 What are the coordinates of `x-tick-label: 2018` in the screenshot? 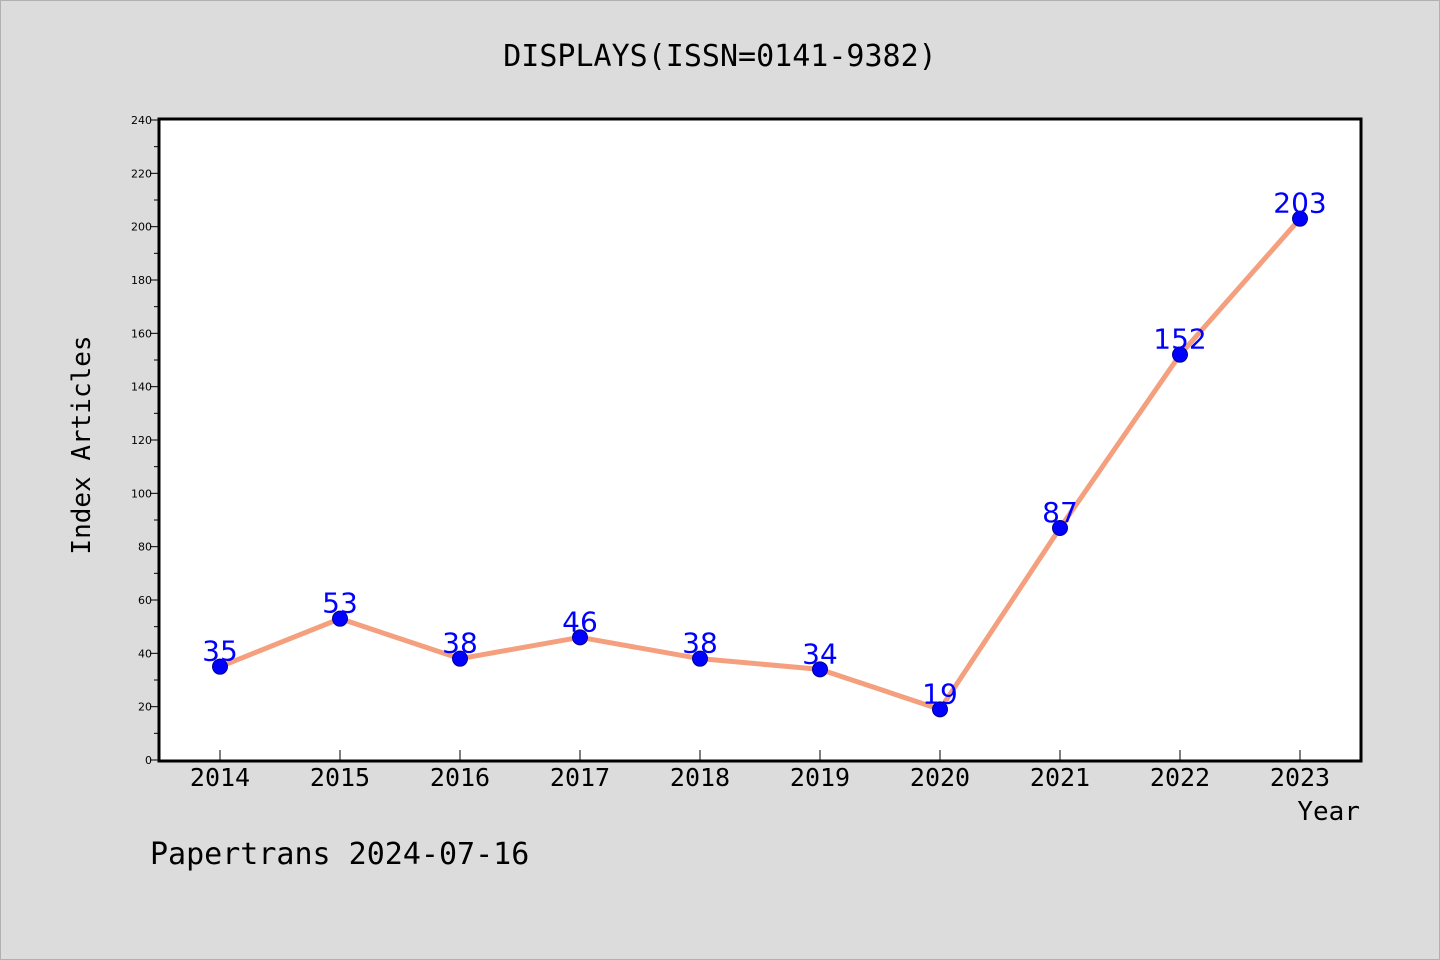 It's located at (700, 777).